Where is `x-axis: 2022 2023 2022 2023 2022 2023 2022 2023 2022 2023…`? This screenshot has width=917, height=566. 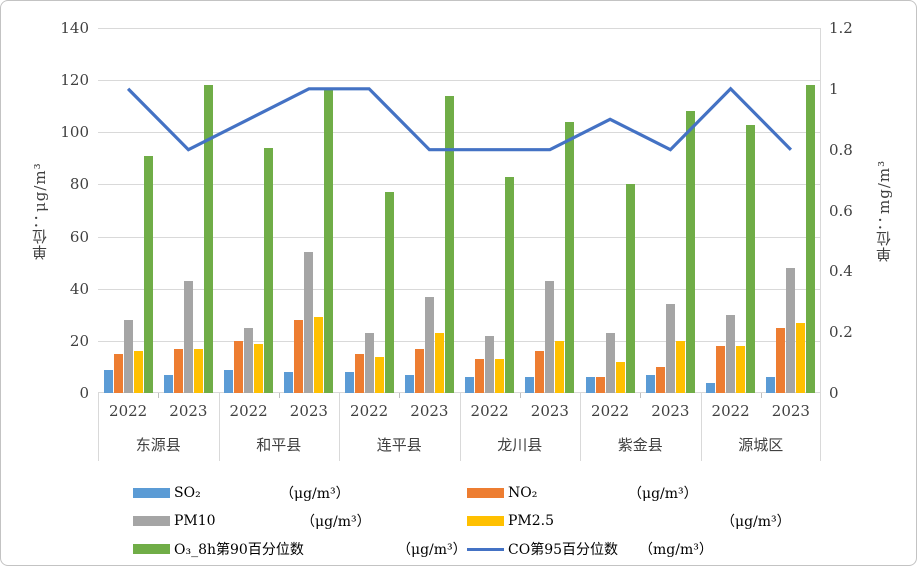 x-axis: 2022 2023 2022 2023 2022 2023 2022 2023 2022 2023… is located at coordinates (459, 428).